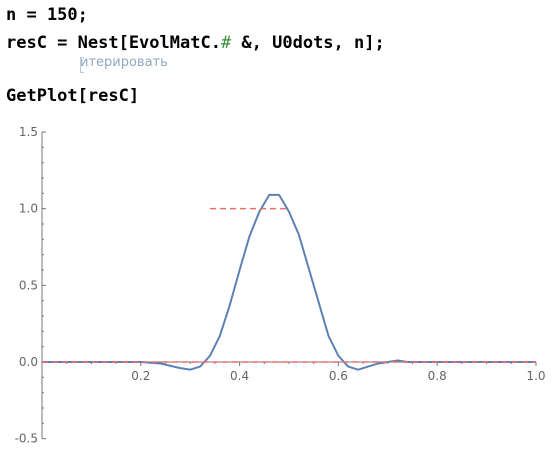 The height and width of the screenshot is (458, 557). What do you see at coordinates (535, 376) in the screenshot?
I see `x-tick-label: 1.0` at bounding box center [535, 376].